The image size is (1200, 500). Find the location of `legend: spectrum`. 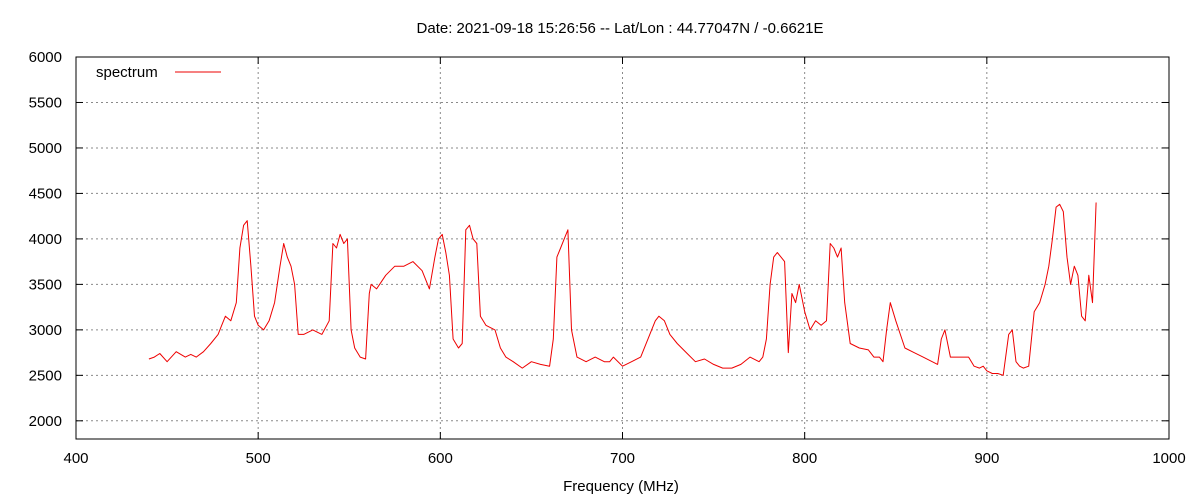

legend: spectrum is located at coordinates (158, 72).